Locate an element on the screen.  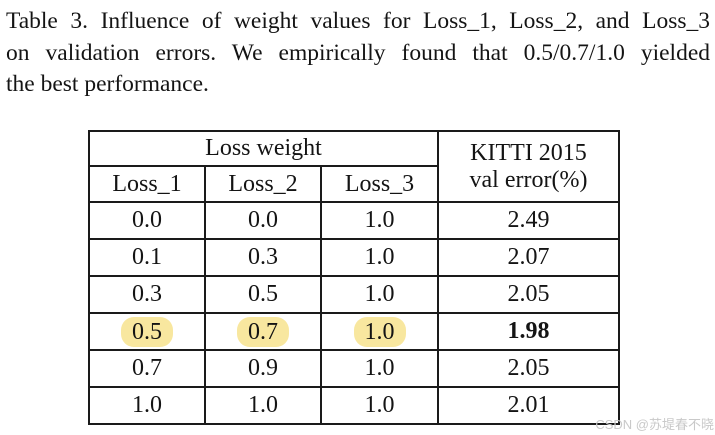
csdn-watermark: CSDN @苏堤春不晓 is located at coordinates (654, 424).